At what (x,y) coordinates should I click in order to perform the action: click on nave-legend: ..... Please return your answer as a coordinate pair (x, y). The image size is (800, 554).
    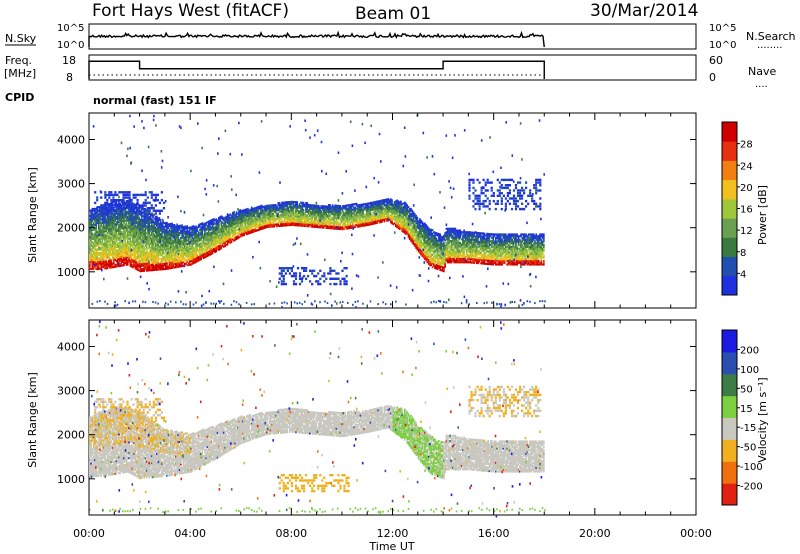
    Looking at the image, I should click on (761, 84).